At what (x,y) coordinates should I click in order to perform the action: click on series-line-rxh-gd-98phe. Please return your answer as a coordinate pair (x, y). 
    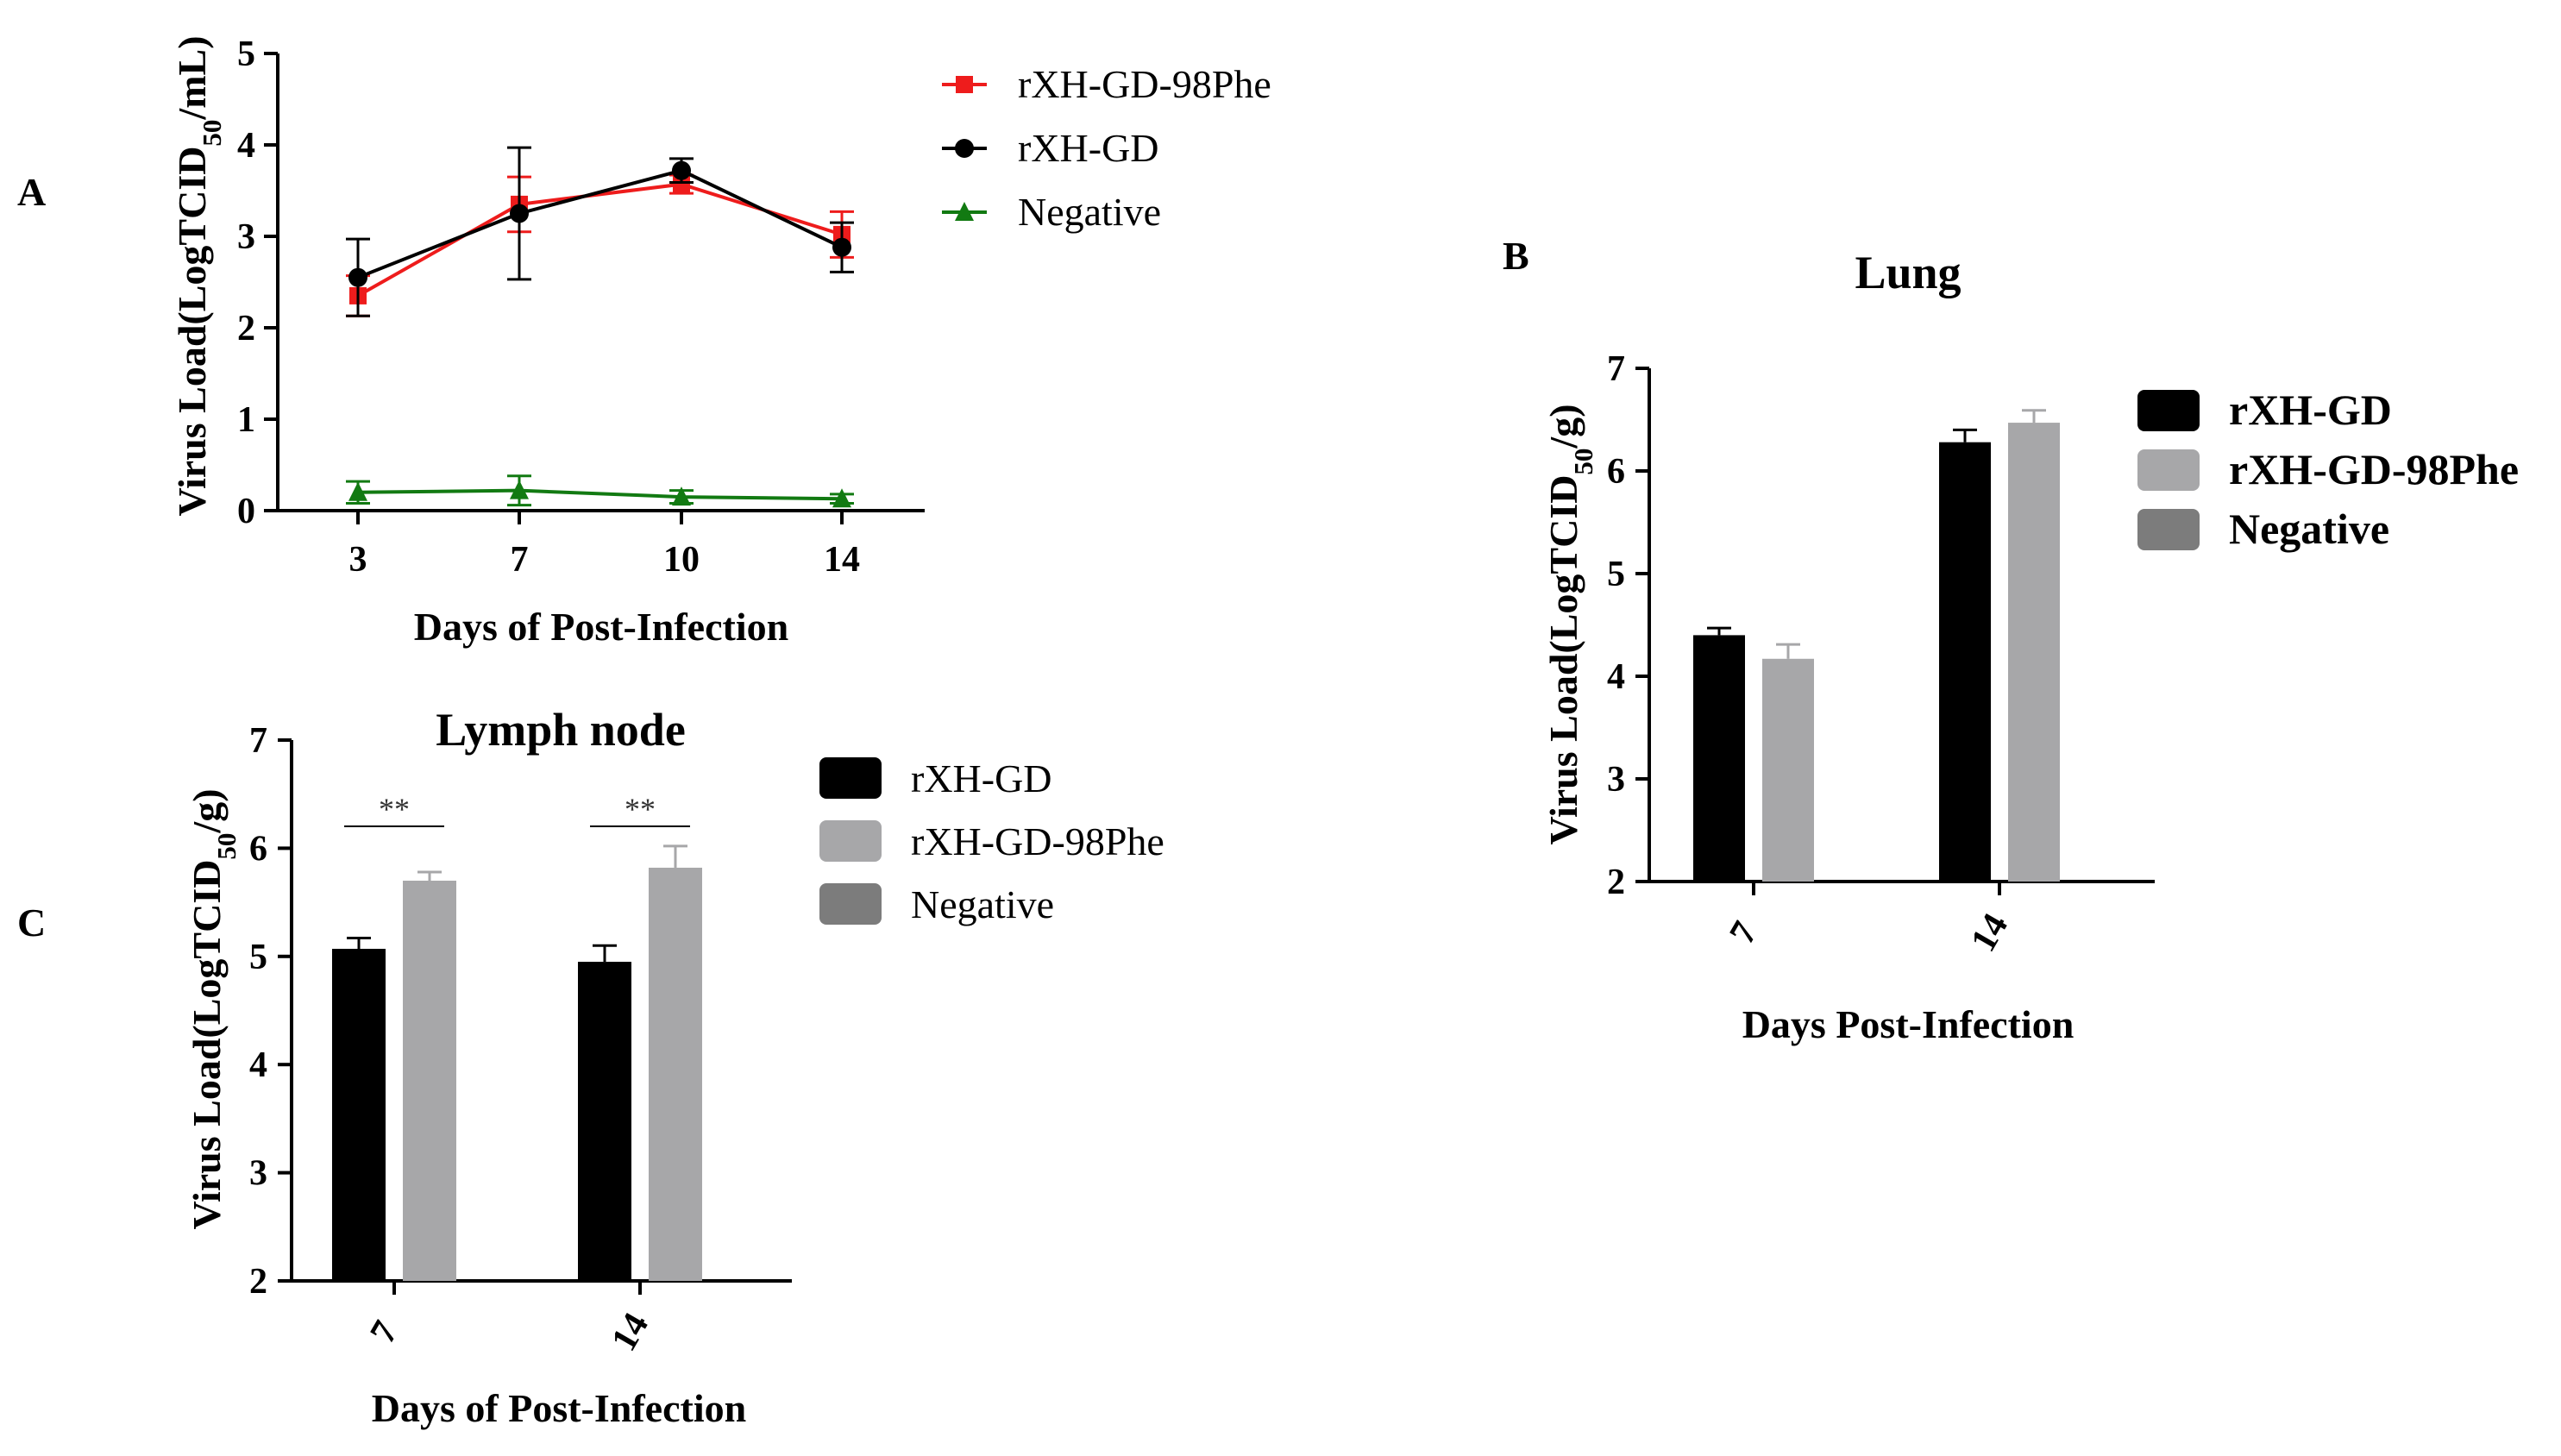
    Looking at the image, I should click on (600, 240).